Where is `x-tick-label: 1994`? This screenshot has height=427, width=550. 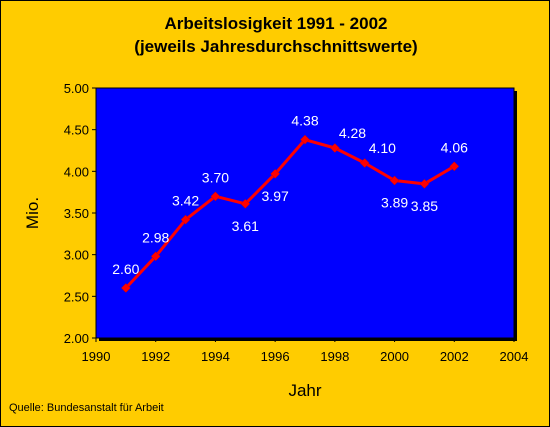 x-tick-label: 1994 is located at coordinates (215, 356).